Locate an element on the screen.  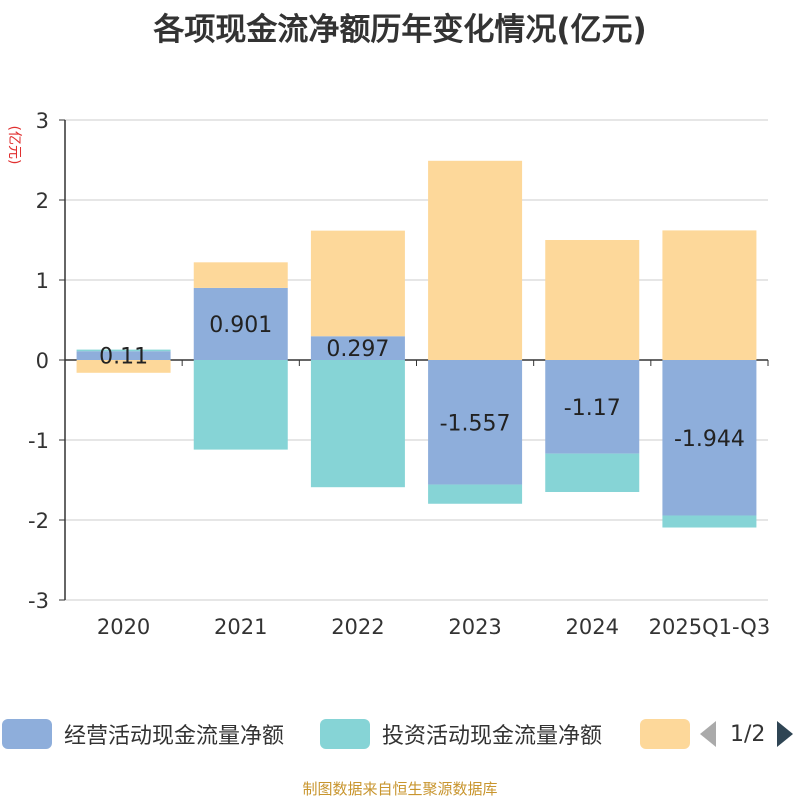
y-tick-label: 2 is located at coordinates (42, 201).